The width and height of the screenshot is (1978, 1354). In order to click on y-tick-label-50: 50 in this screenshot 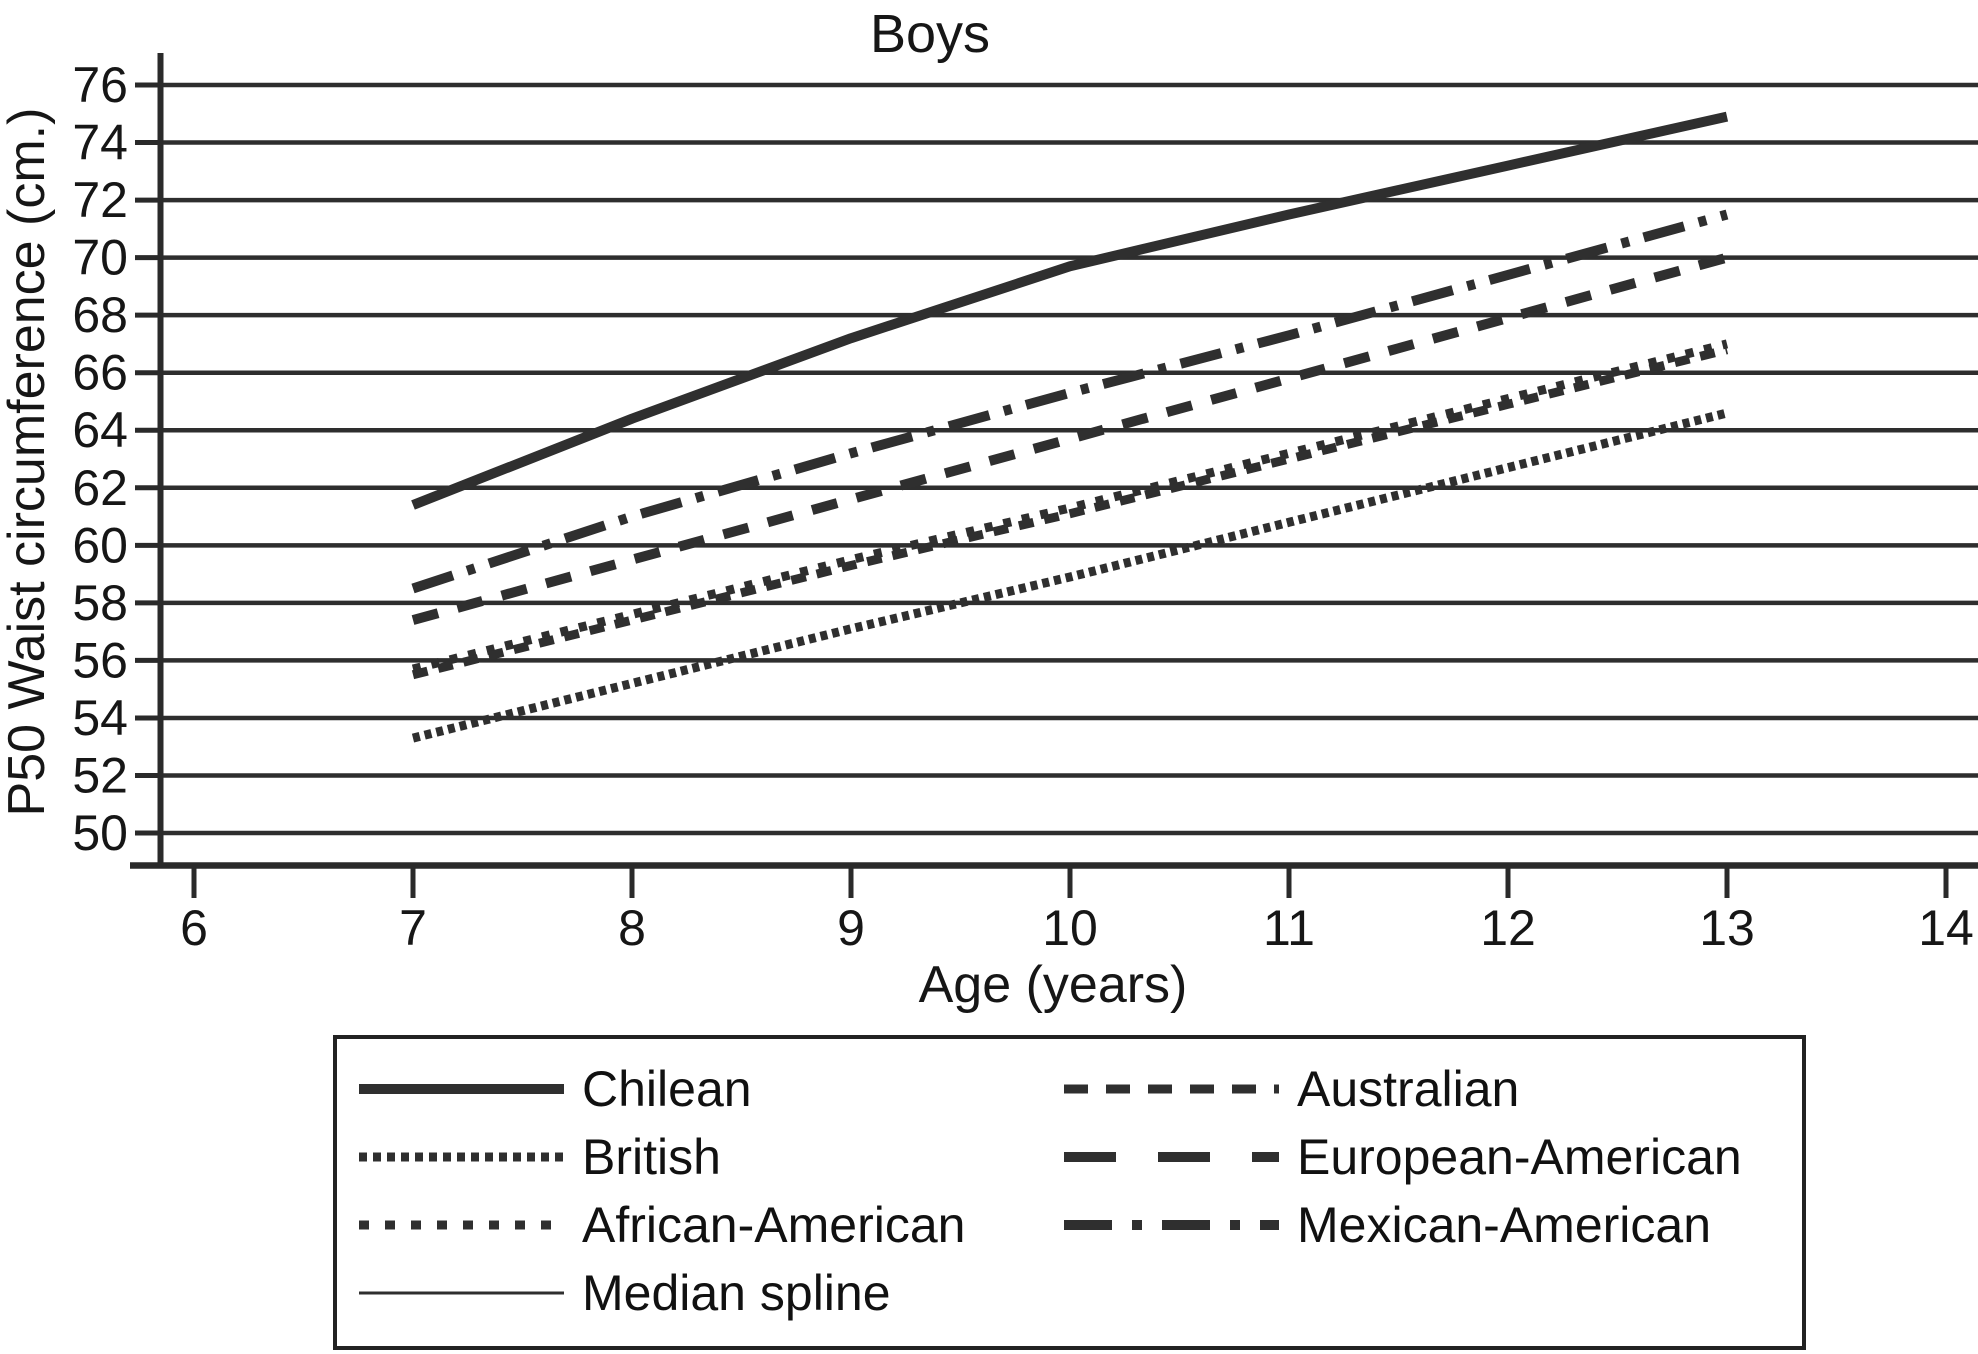, I will do `click(100, 833)`.